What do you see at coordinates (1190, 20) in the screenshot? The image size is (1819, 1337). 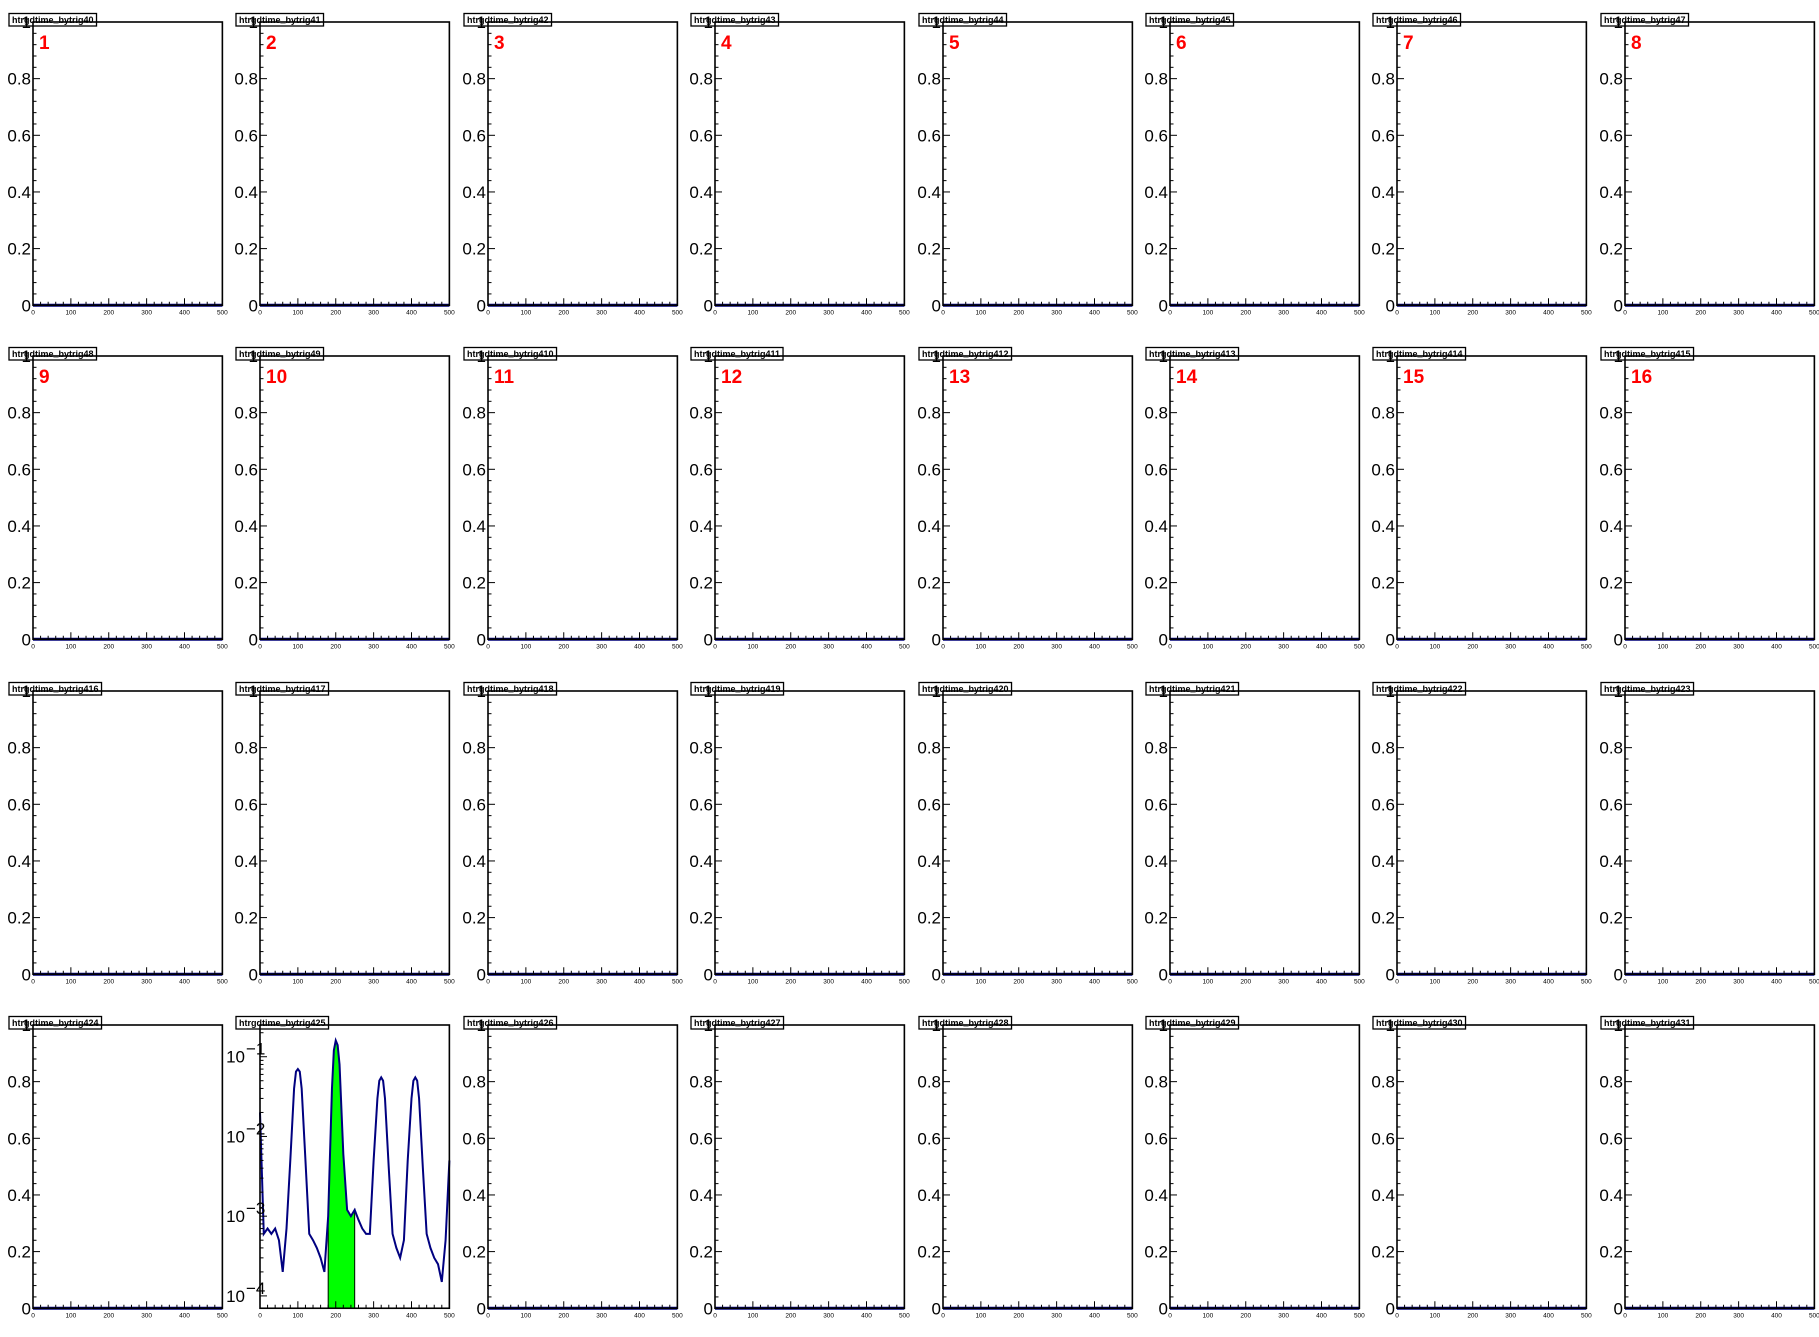 I see `histogram-title: htrgdtime_bytrig45` at bounding box center [1190, 20].